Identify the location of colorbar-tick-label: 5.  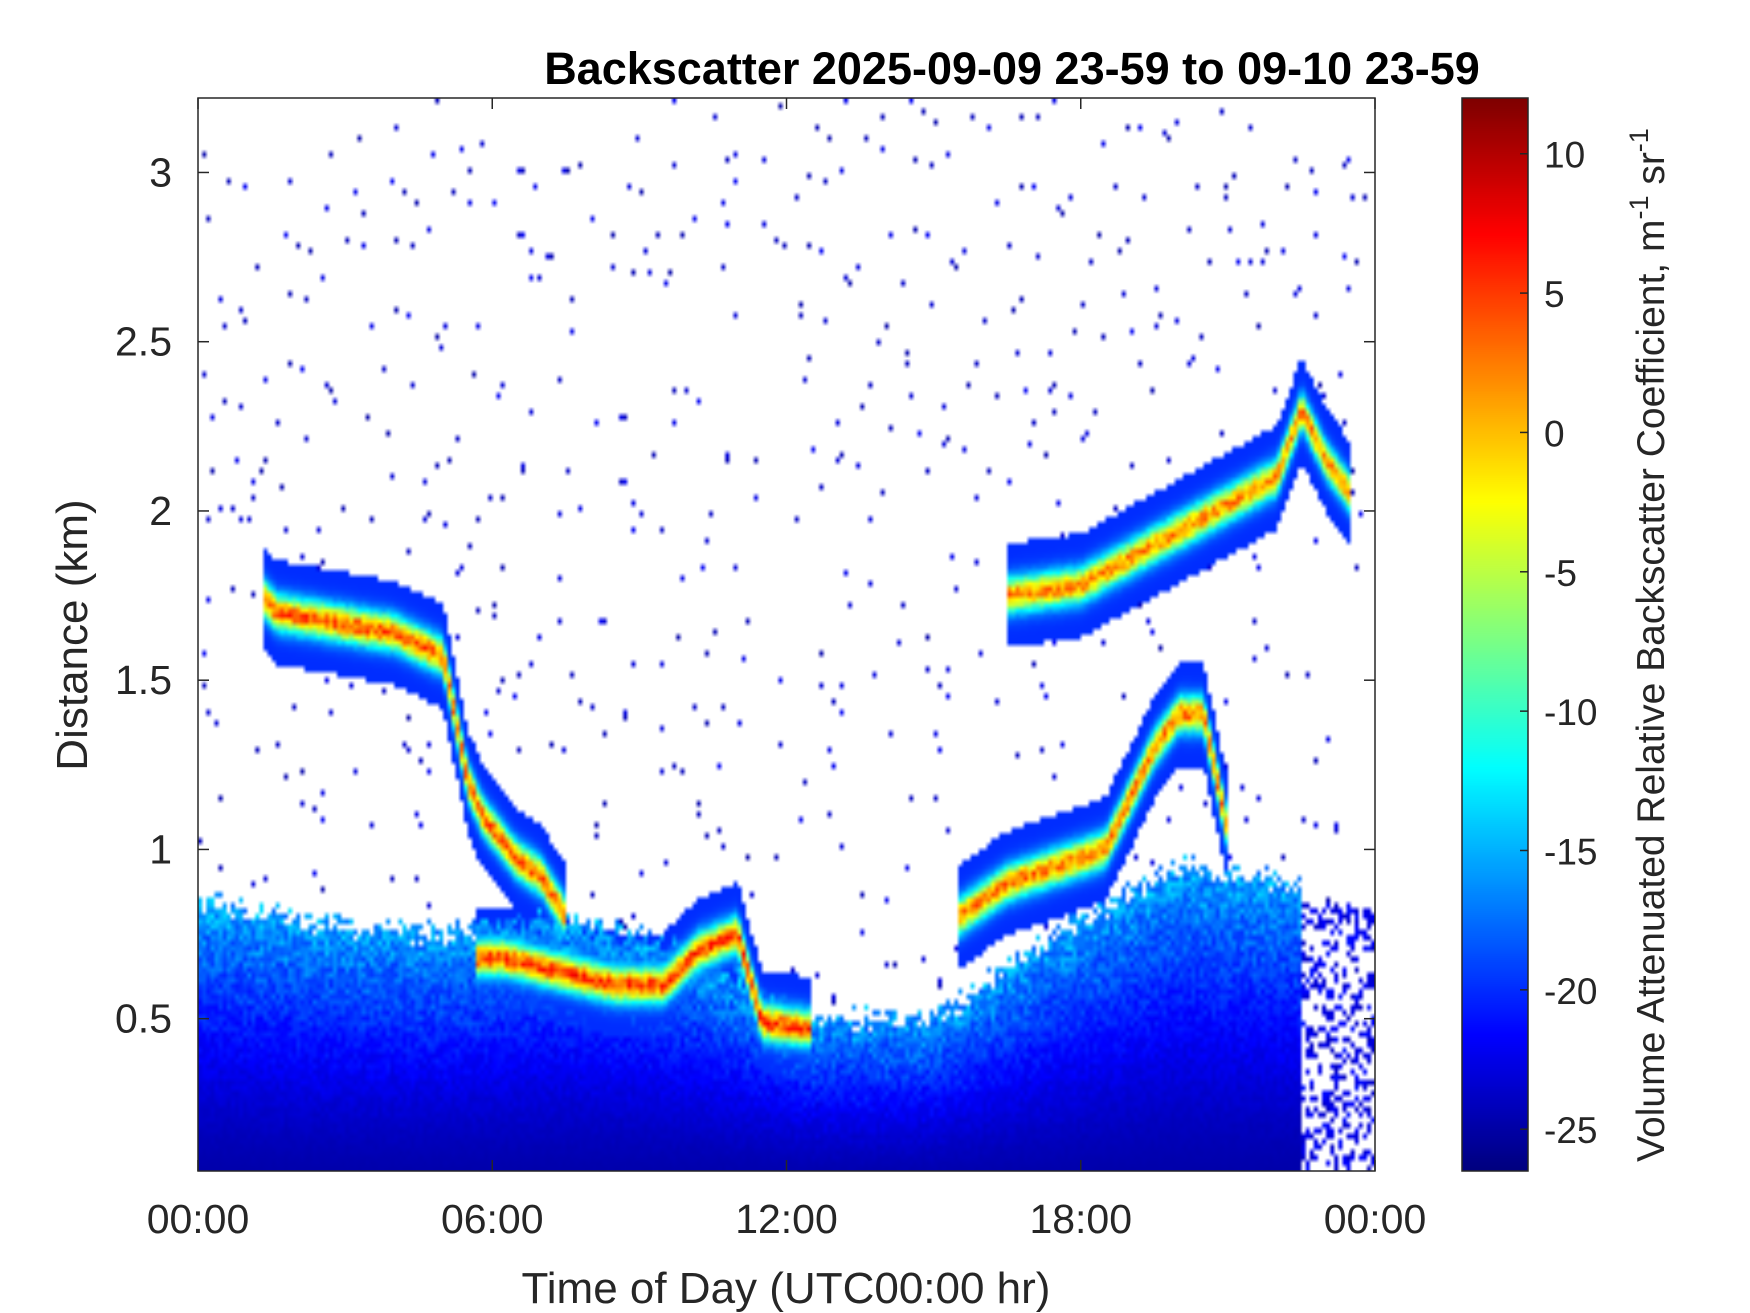
(1554, 294).